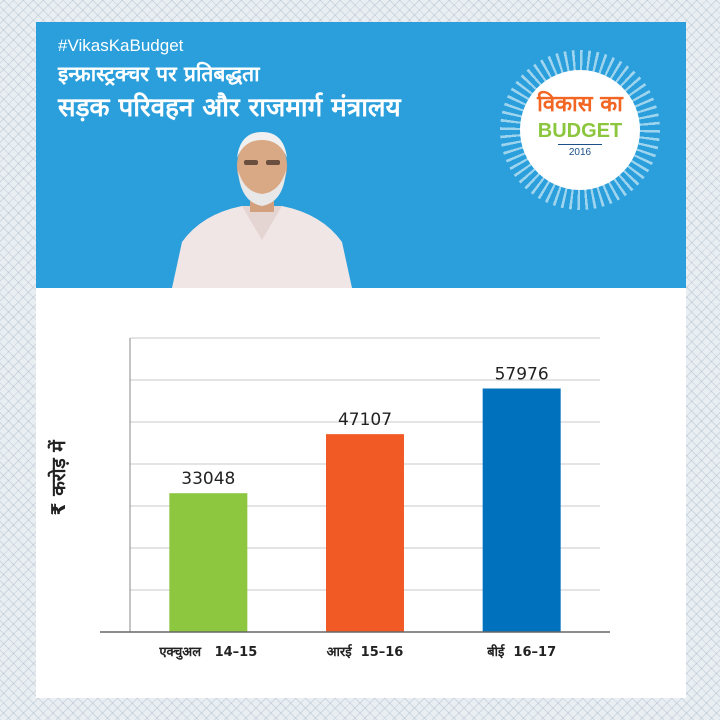 The height and width of the screenshot is (720, 720). What do you see at coordinates (521, 652) in the screenshot?
I see `category-label: बीई 16–17` at bounding box center [521, 652].